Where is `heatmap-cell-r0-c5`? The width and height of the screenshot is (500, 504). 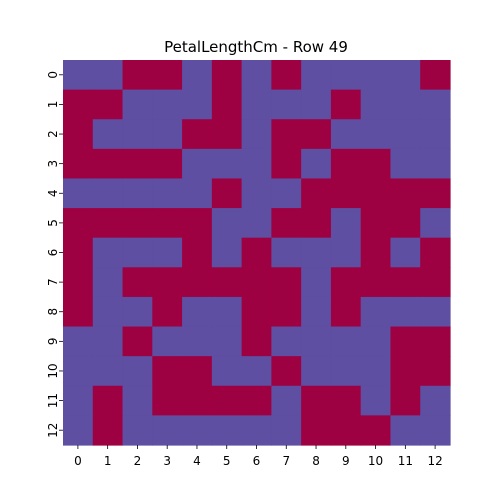
heatmap-cell-r0-c5 is located at coordinates (227, 75).